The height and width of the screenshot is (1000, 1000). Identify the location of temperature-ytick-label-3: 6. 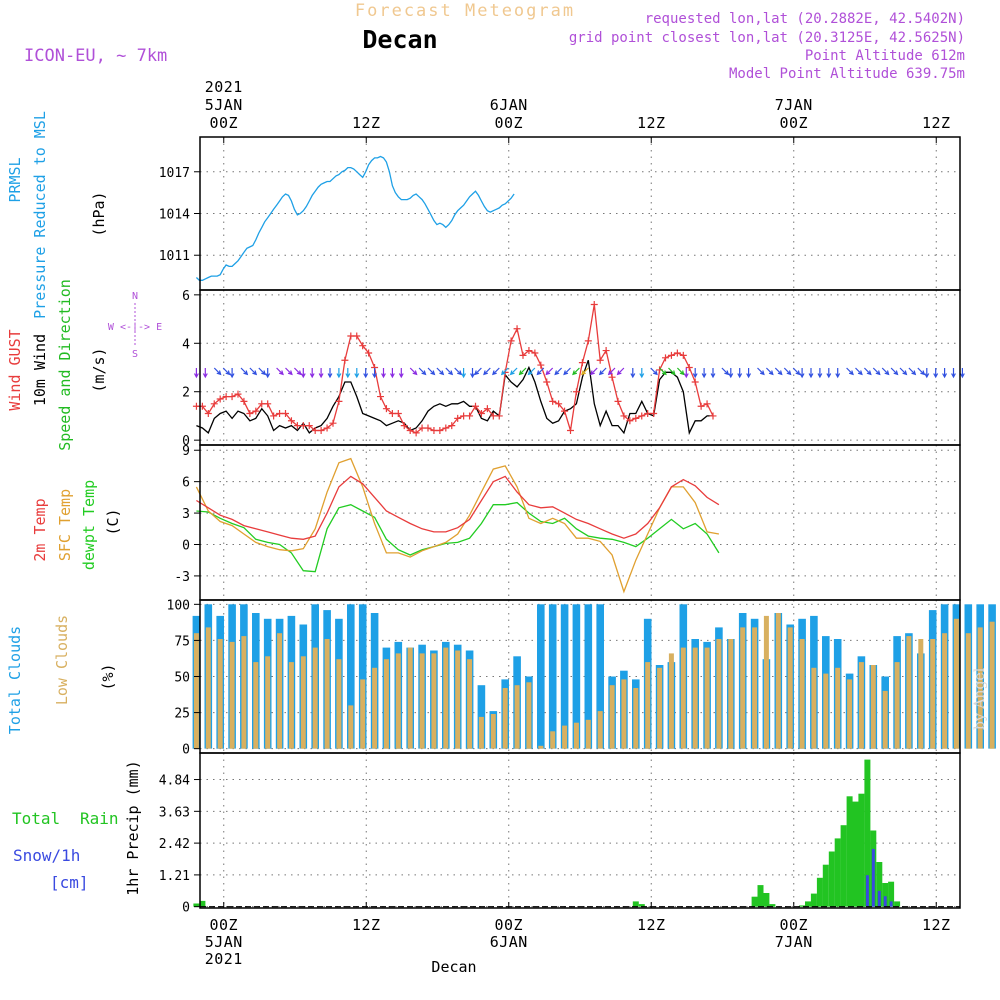
(186, 483).